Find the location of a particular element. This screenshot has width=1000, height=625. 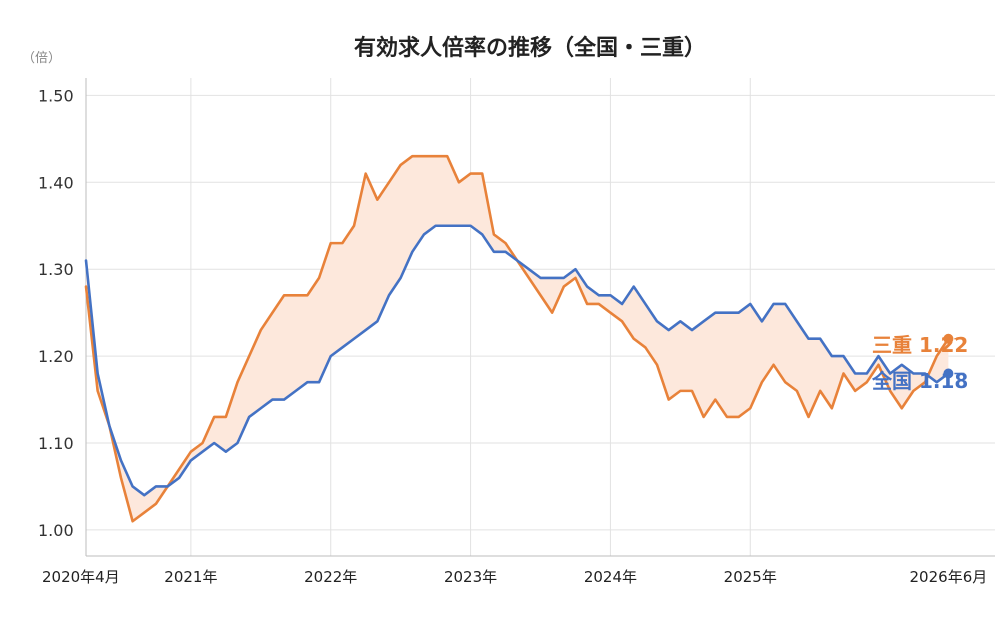

end-labels: 三重 1.22 全国 1.18 is located at coordinates (919, 363).